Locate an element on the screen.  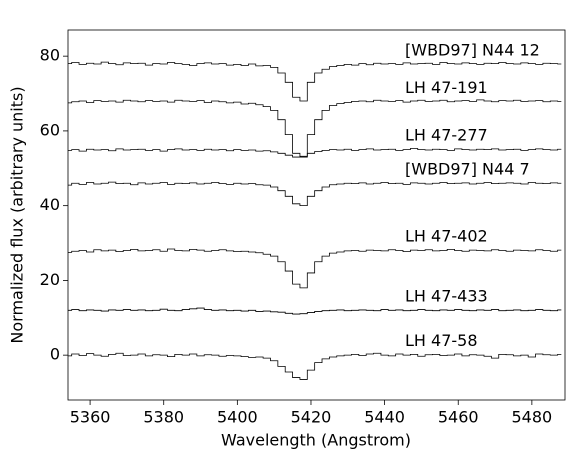
x-tick-label: 5420 is located at coordinates (311, 417).